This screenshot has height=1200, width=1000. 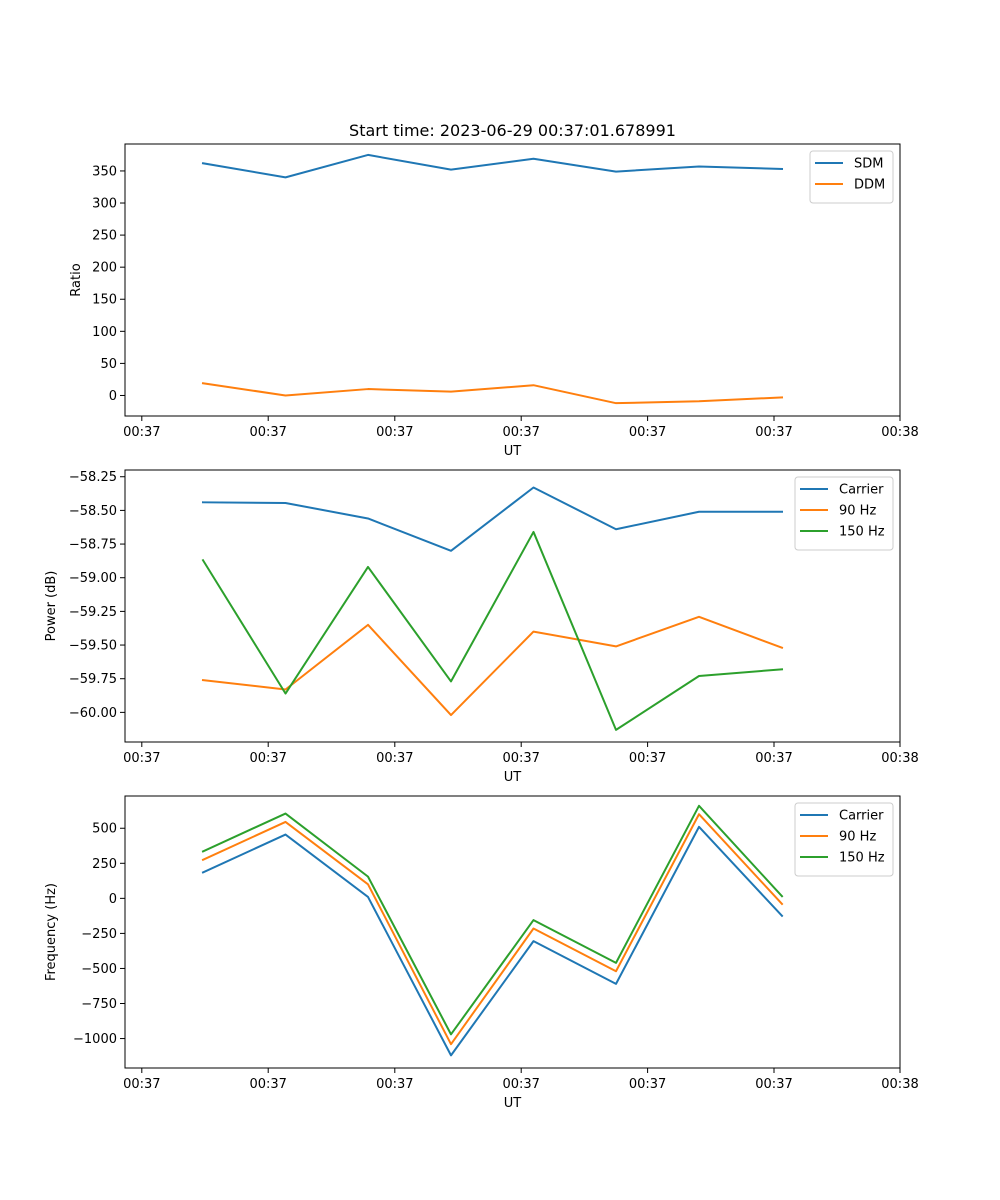 What do you see at coordinates (93, 545) in the screenshot?
I see `y-tick-label: −58.75` at bounding box center [93, 545].